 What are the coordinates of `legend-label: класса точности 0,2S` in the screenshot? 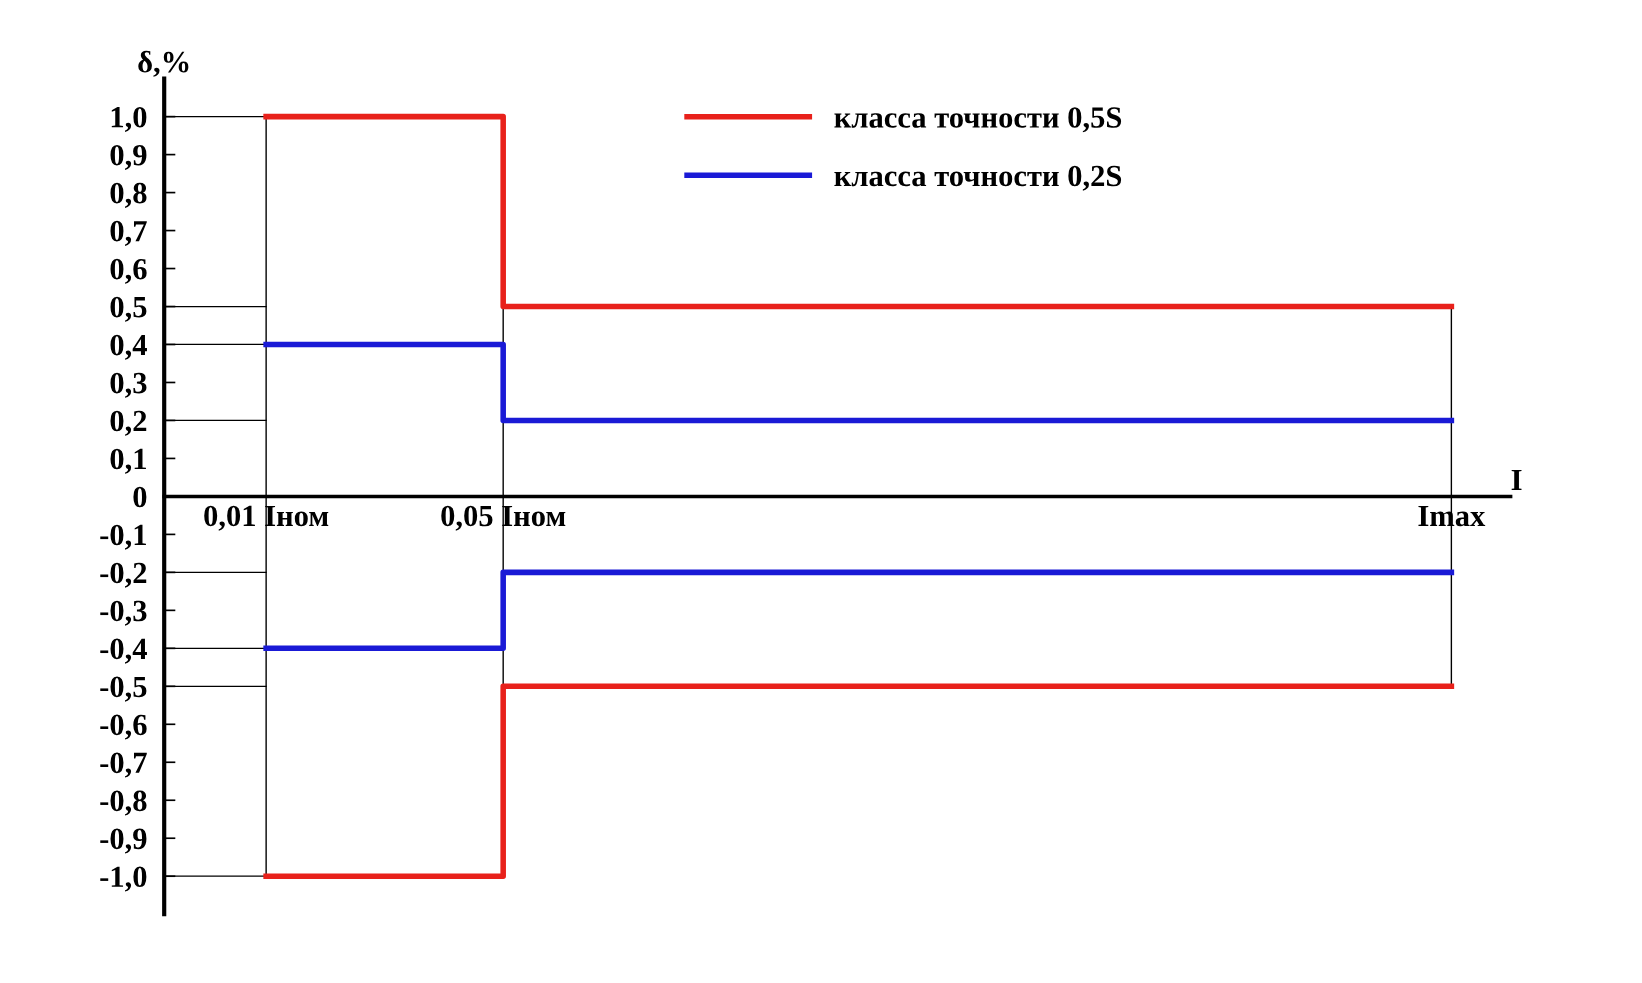 It's located at (978, 178).